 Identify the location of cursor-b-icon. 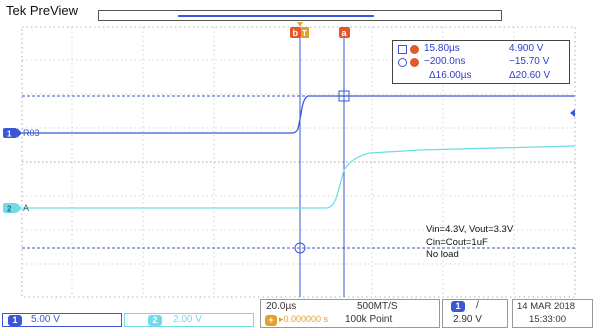
(414, 62).